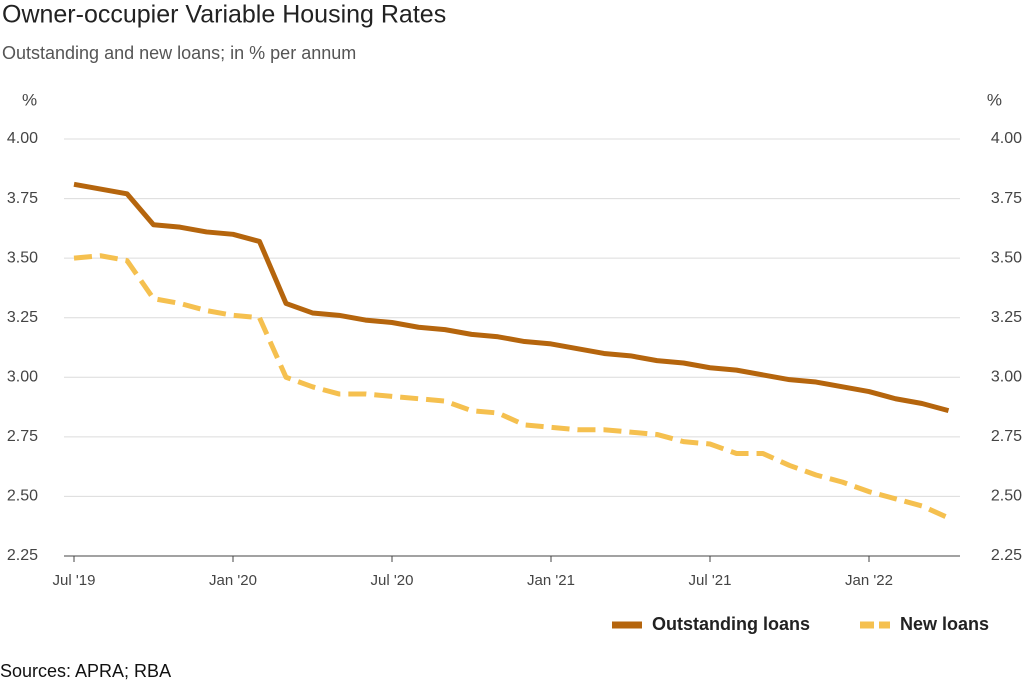 The height and width of the screenshot is (683, 1024). What do you see at coordinates (944, 624) in the screenshot?
I see `legend-label: New loans` at bounding box center [944, 624].